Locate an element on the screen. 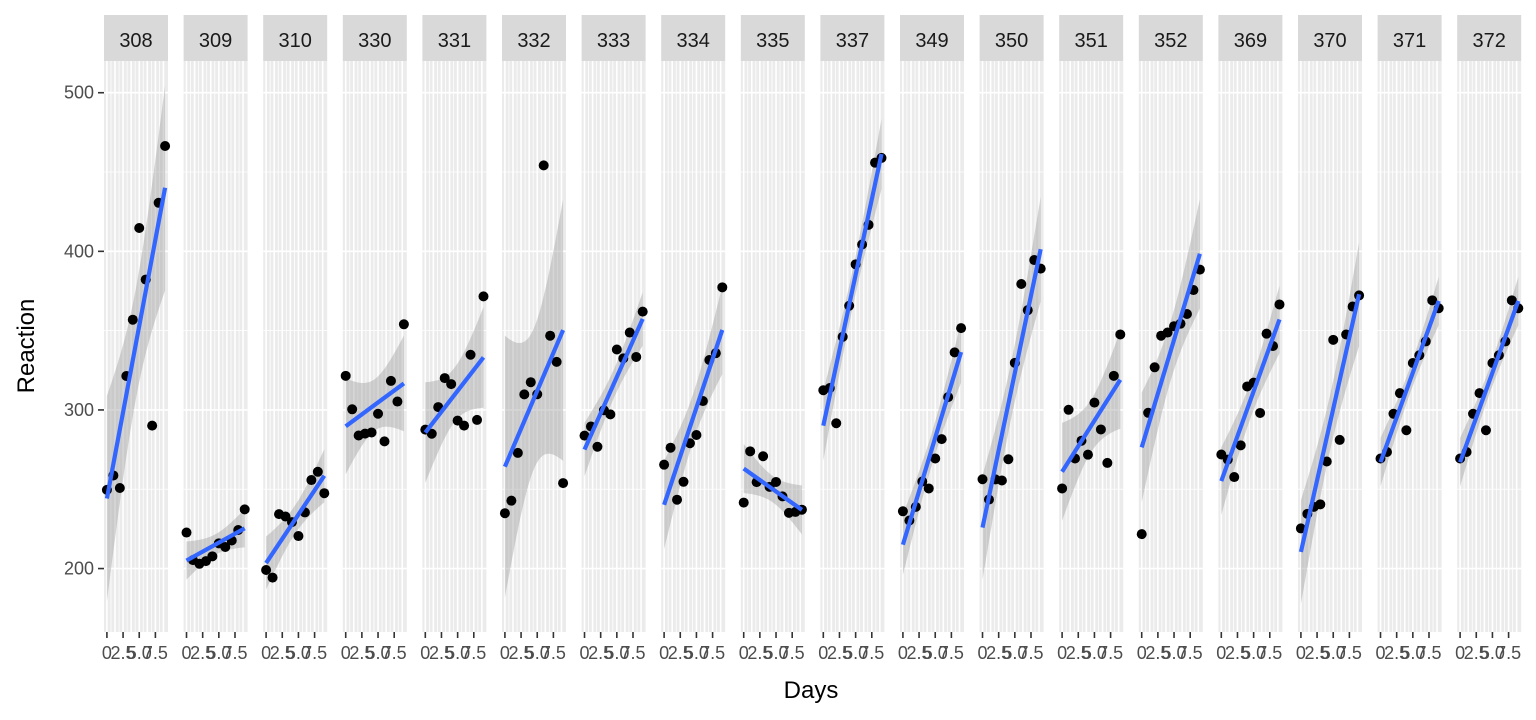 The width and height of the screenshot is (1536, 720). facet-strip-label: 332 is located at coordinates (533, 41).